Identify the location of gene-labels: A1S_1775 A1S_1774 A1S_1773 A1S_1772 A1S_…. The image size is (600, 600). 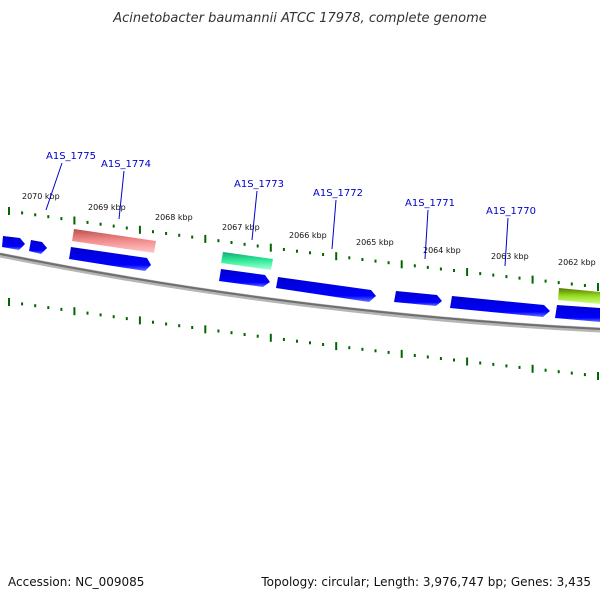
(291, 184).